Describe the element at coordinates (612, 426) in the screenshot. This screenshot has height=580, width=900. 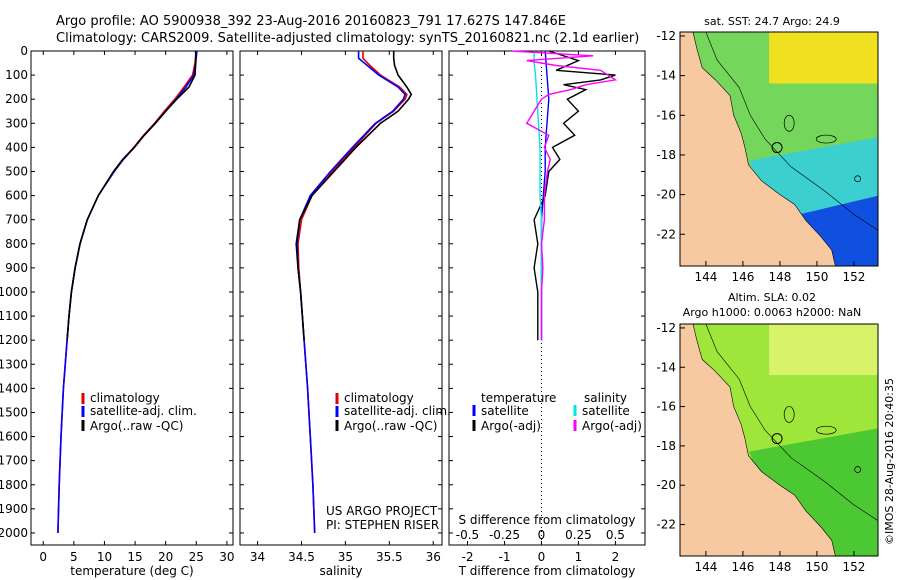
I see `legend-label-s-argo: Argo(-adj)` at that location.